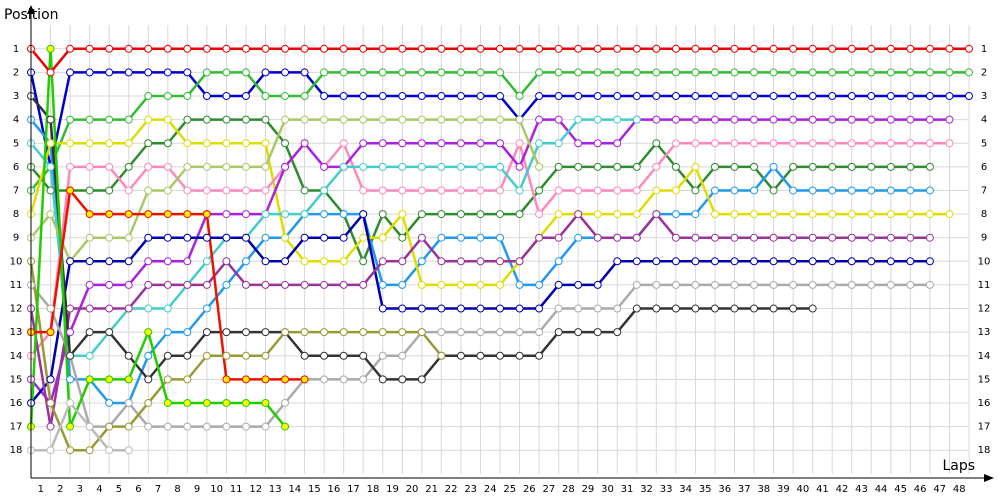 This screenshot has width=1000, height=500. I want to click on y-tick-label-right: 13, so click(984, 332).